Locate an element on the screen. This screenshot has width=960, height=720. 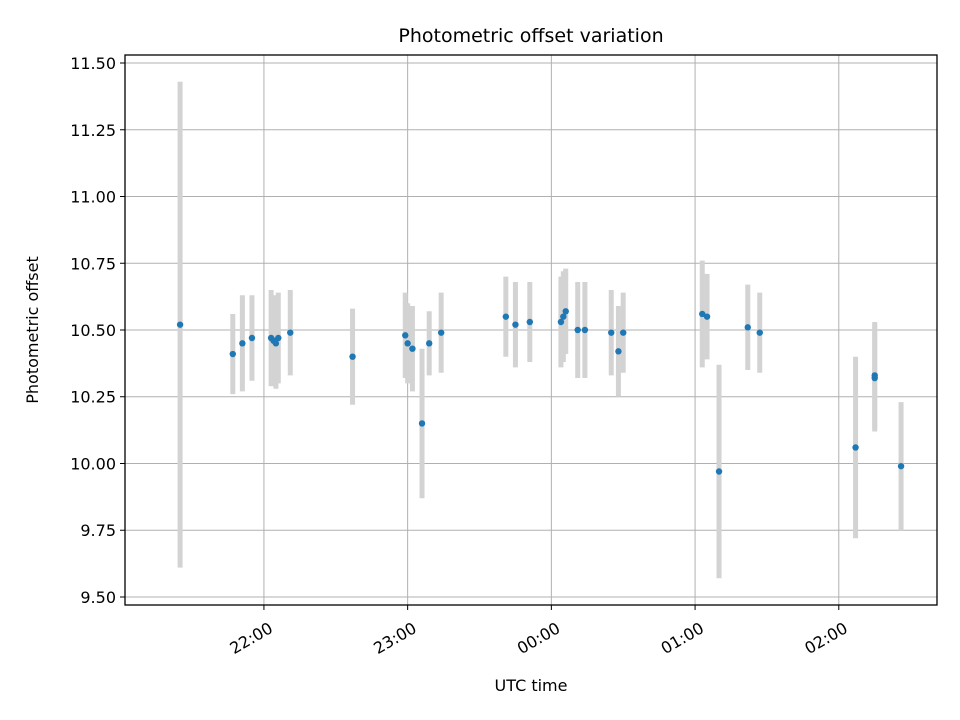
x-tick-label: 22:00 is located at coordinates (250, 638).